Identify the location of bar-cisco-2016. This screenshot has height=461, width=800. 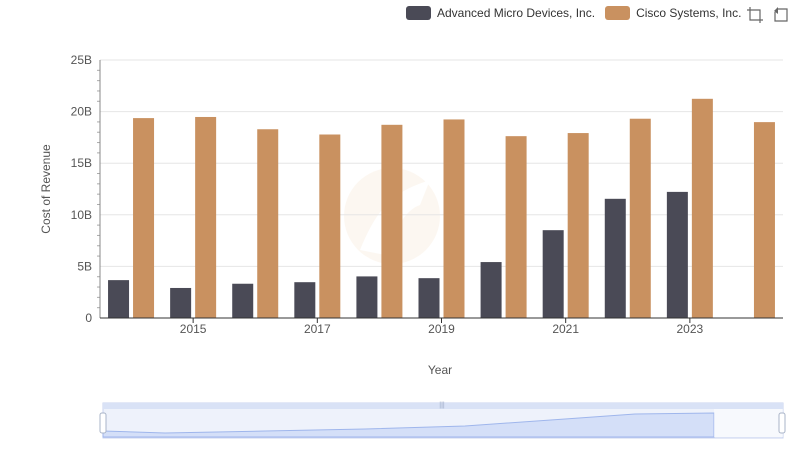
(268, 223).